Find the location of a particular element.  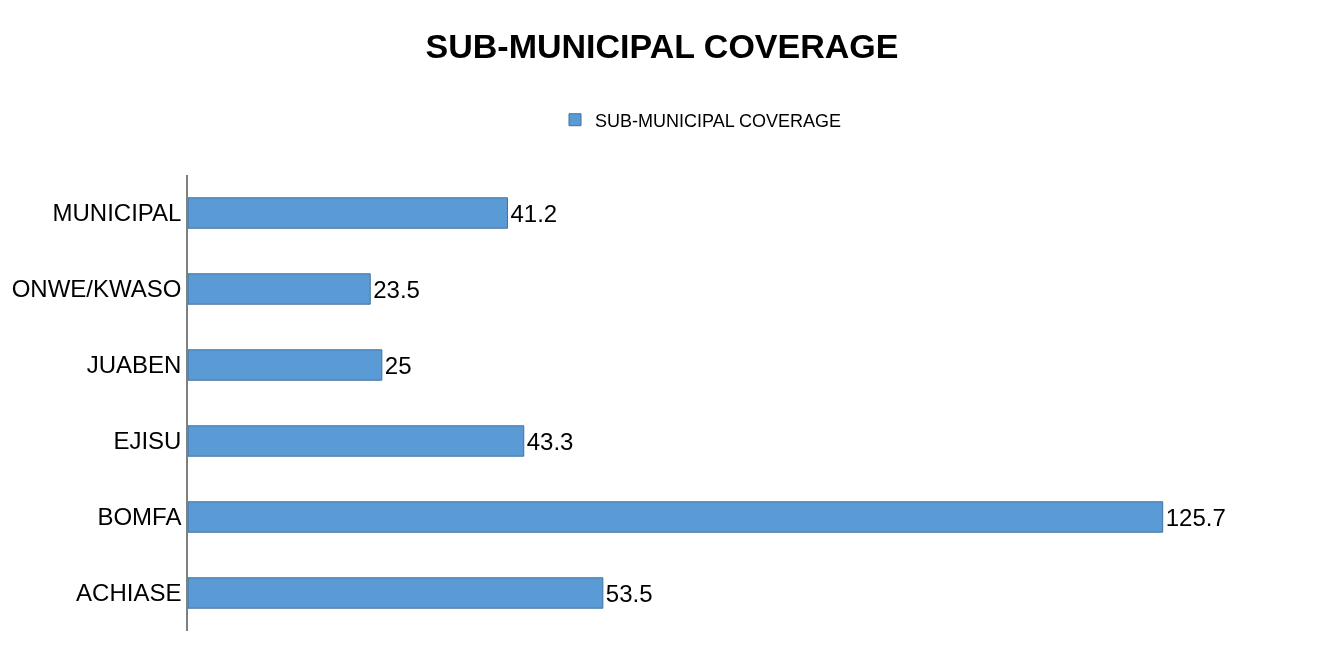

data-label: 41.2 is located at coordinates (534, 213).